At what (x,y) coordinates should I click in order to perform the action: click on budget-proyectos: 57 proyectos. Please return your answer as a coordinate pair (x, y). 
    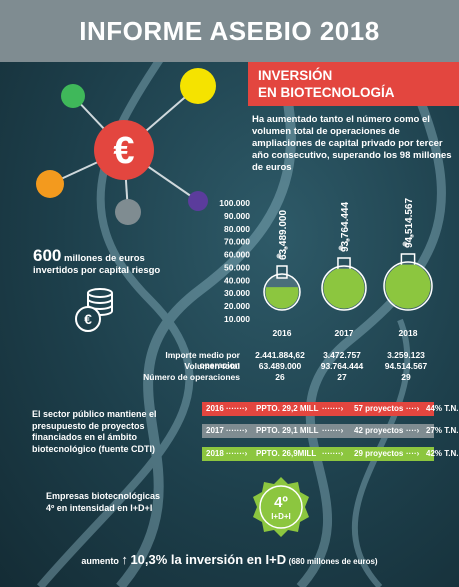
    Looking at the image, I should click on (379, 408).